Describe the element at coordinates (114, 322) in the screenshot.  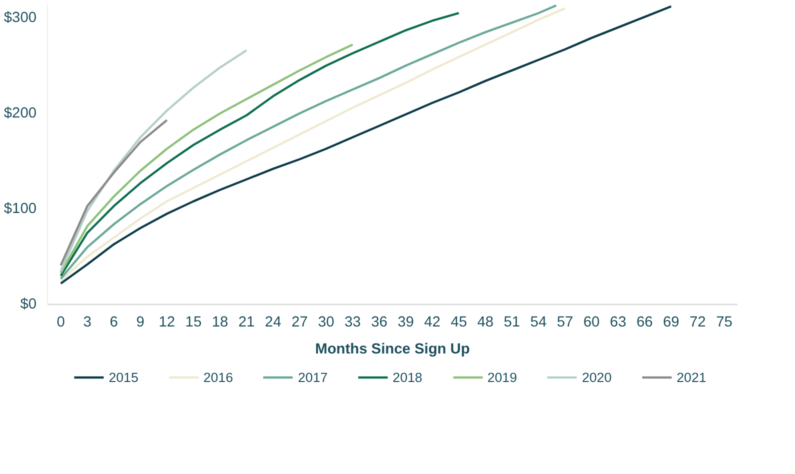
I see `x-tick-label: 6` at that location.